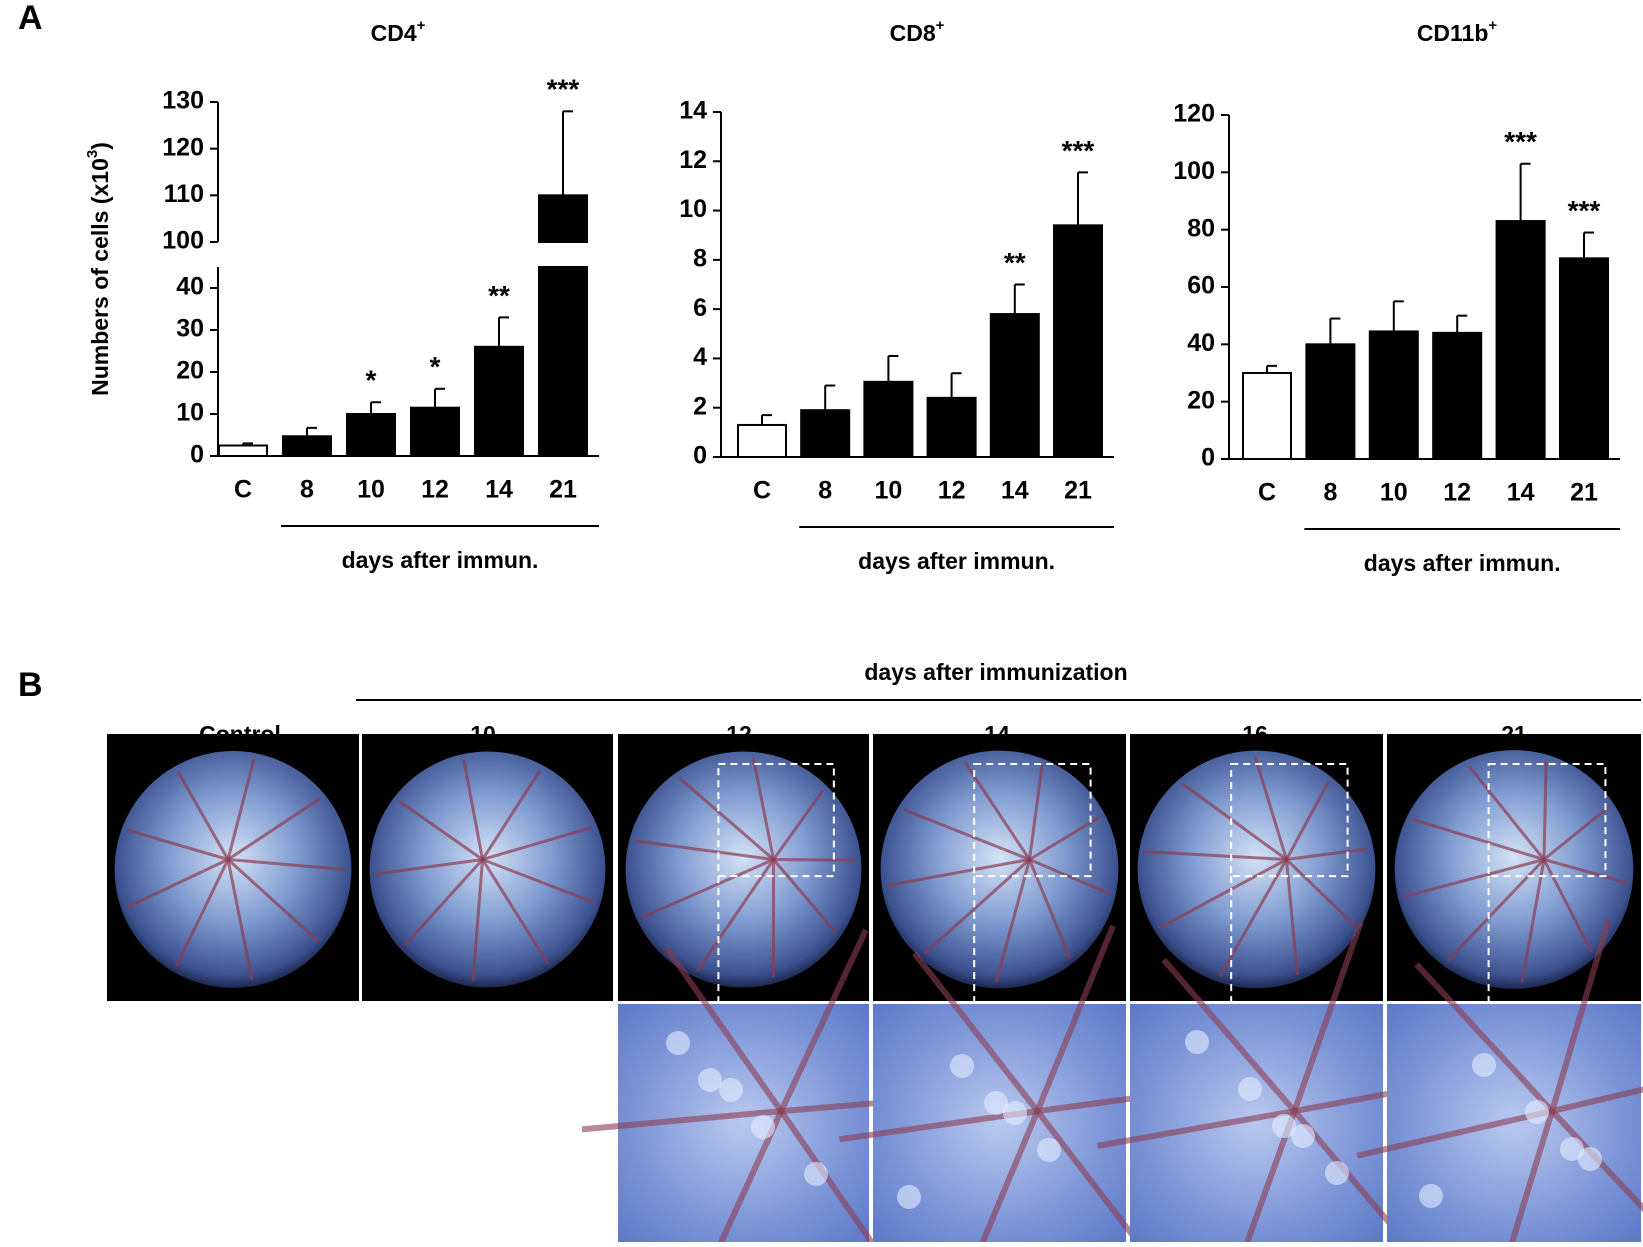 The image size is (1643, 1247). What do you see at coordinates (184, 194) in the screenshot?
I see `y-tick-label: 110` at bounding box center [184, 194].